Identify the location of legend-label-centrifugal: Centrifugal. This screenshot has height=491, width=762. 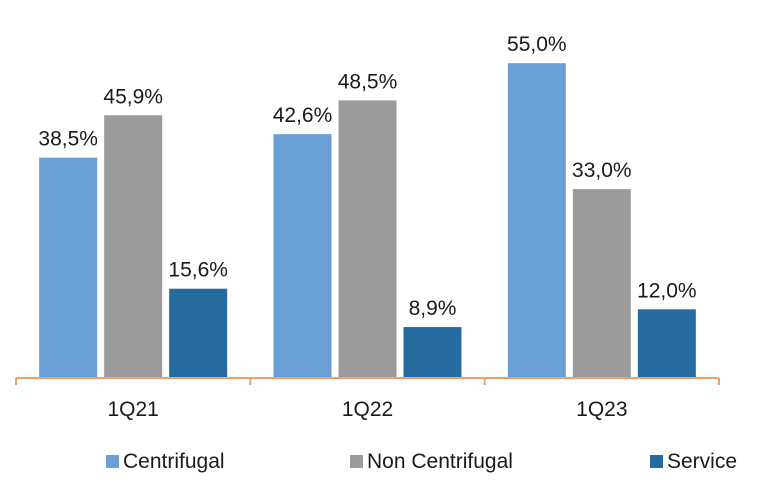
(174, 461).